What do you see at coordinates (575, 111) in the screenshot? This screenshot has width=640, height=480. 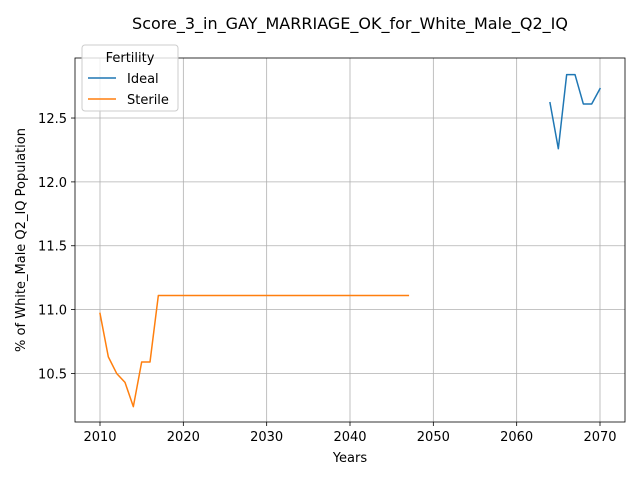 I see `series-line-ideal` at bounding box center [575, 111].